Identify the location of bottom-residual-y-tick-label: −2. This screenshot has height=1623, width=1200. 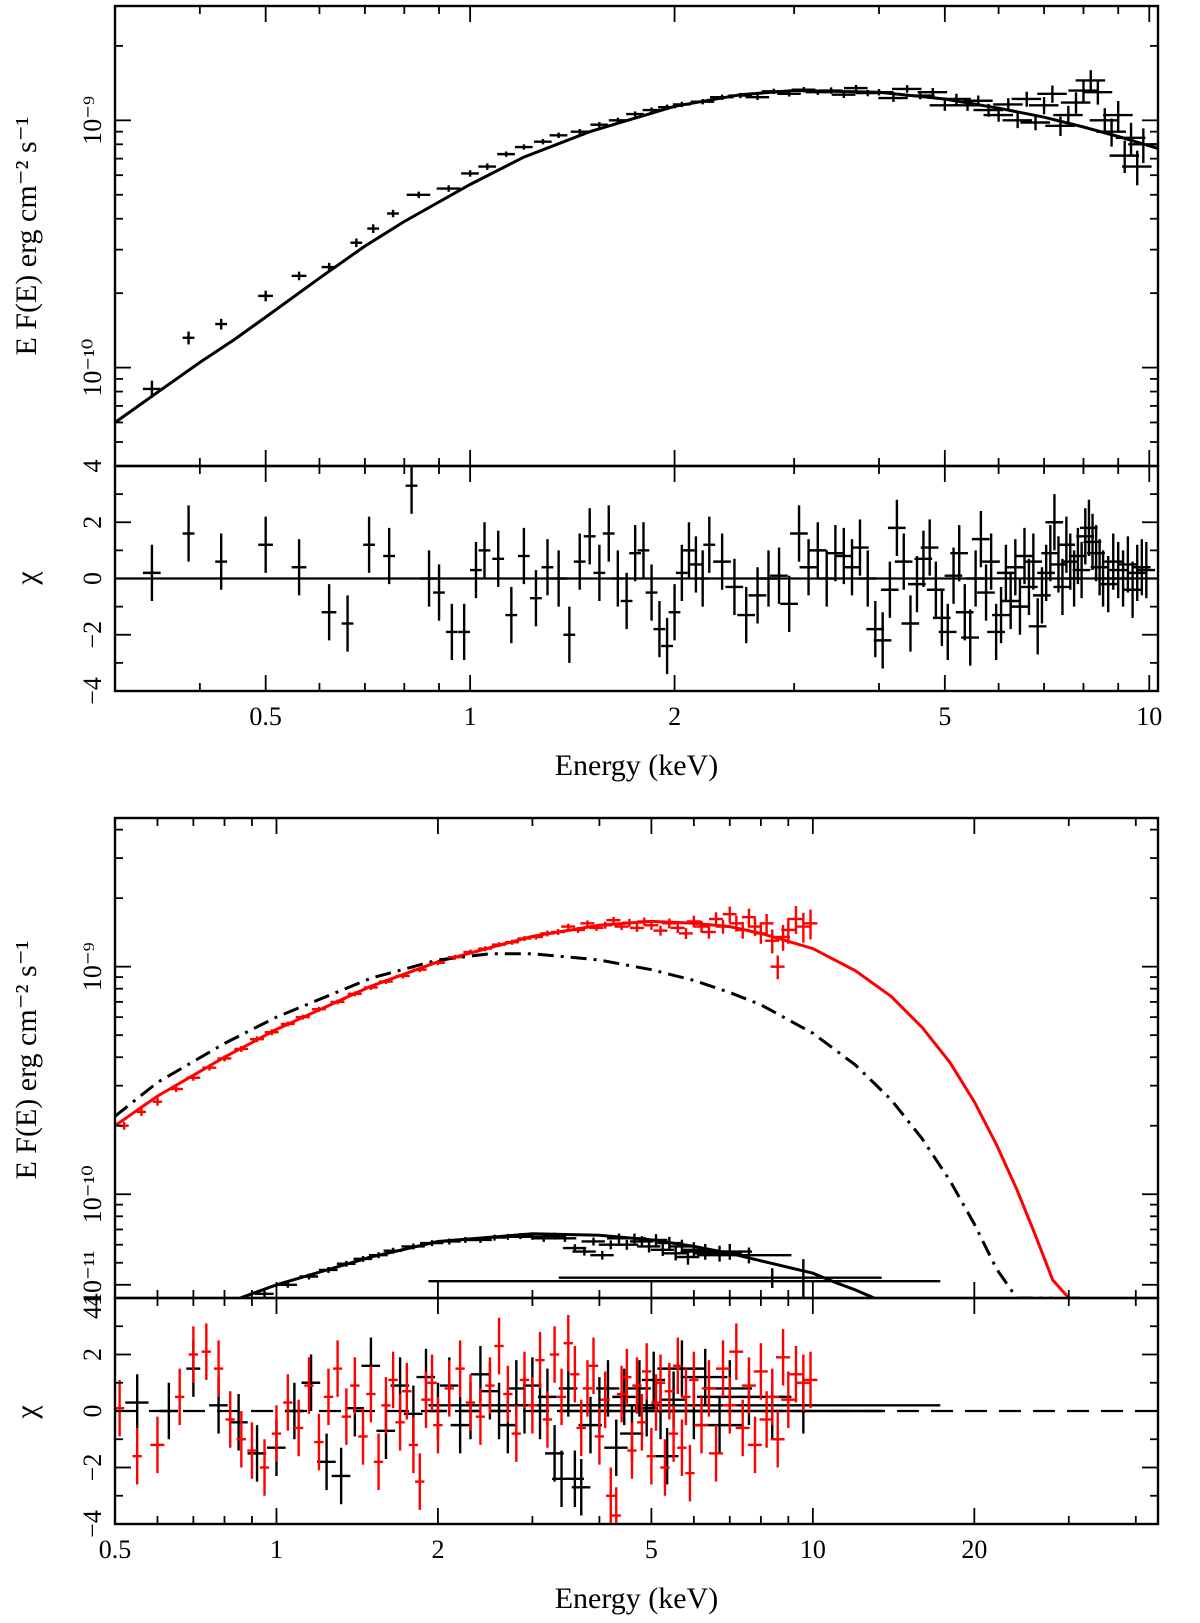
(92, 1468).